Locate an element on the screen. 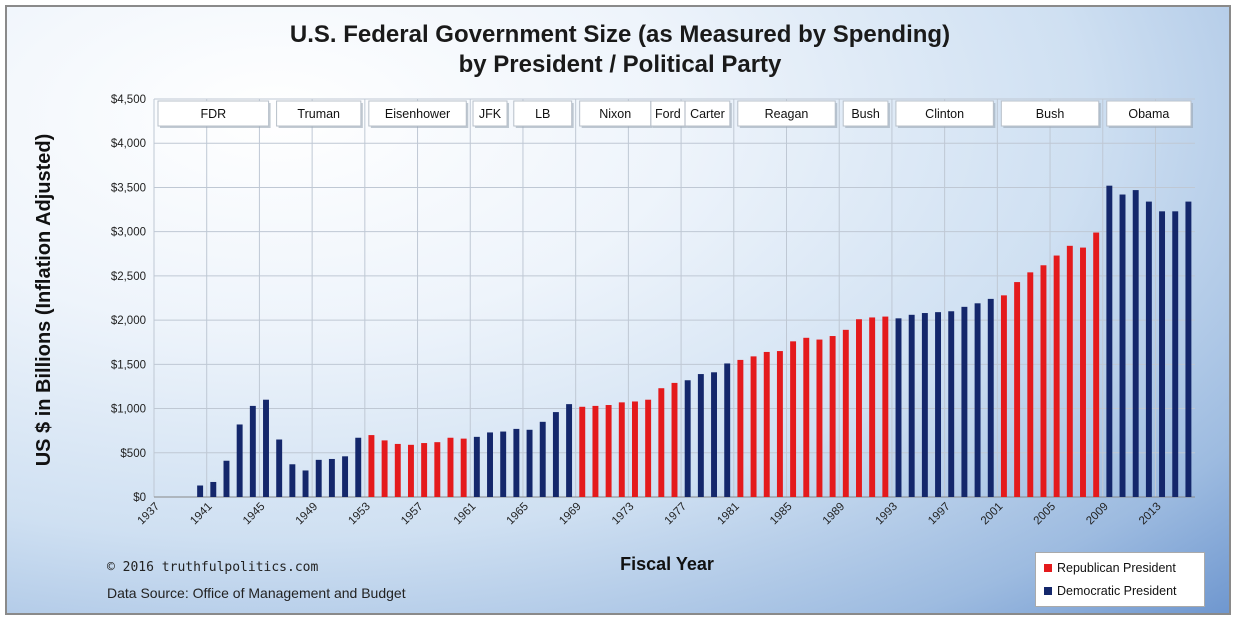  bar-2015 is located at coordinates (1188, 349).